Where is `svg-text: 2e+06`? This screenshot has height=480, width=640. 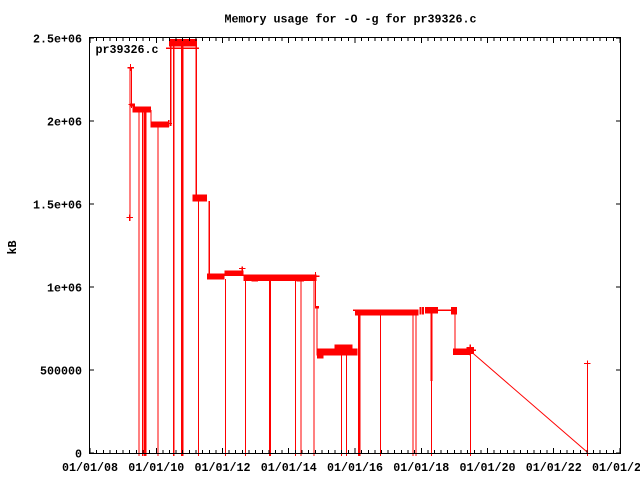
svg-text: 2e+06 is located at coordinates (64, 122).